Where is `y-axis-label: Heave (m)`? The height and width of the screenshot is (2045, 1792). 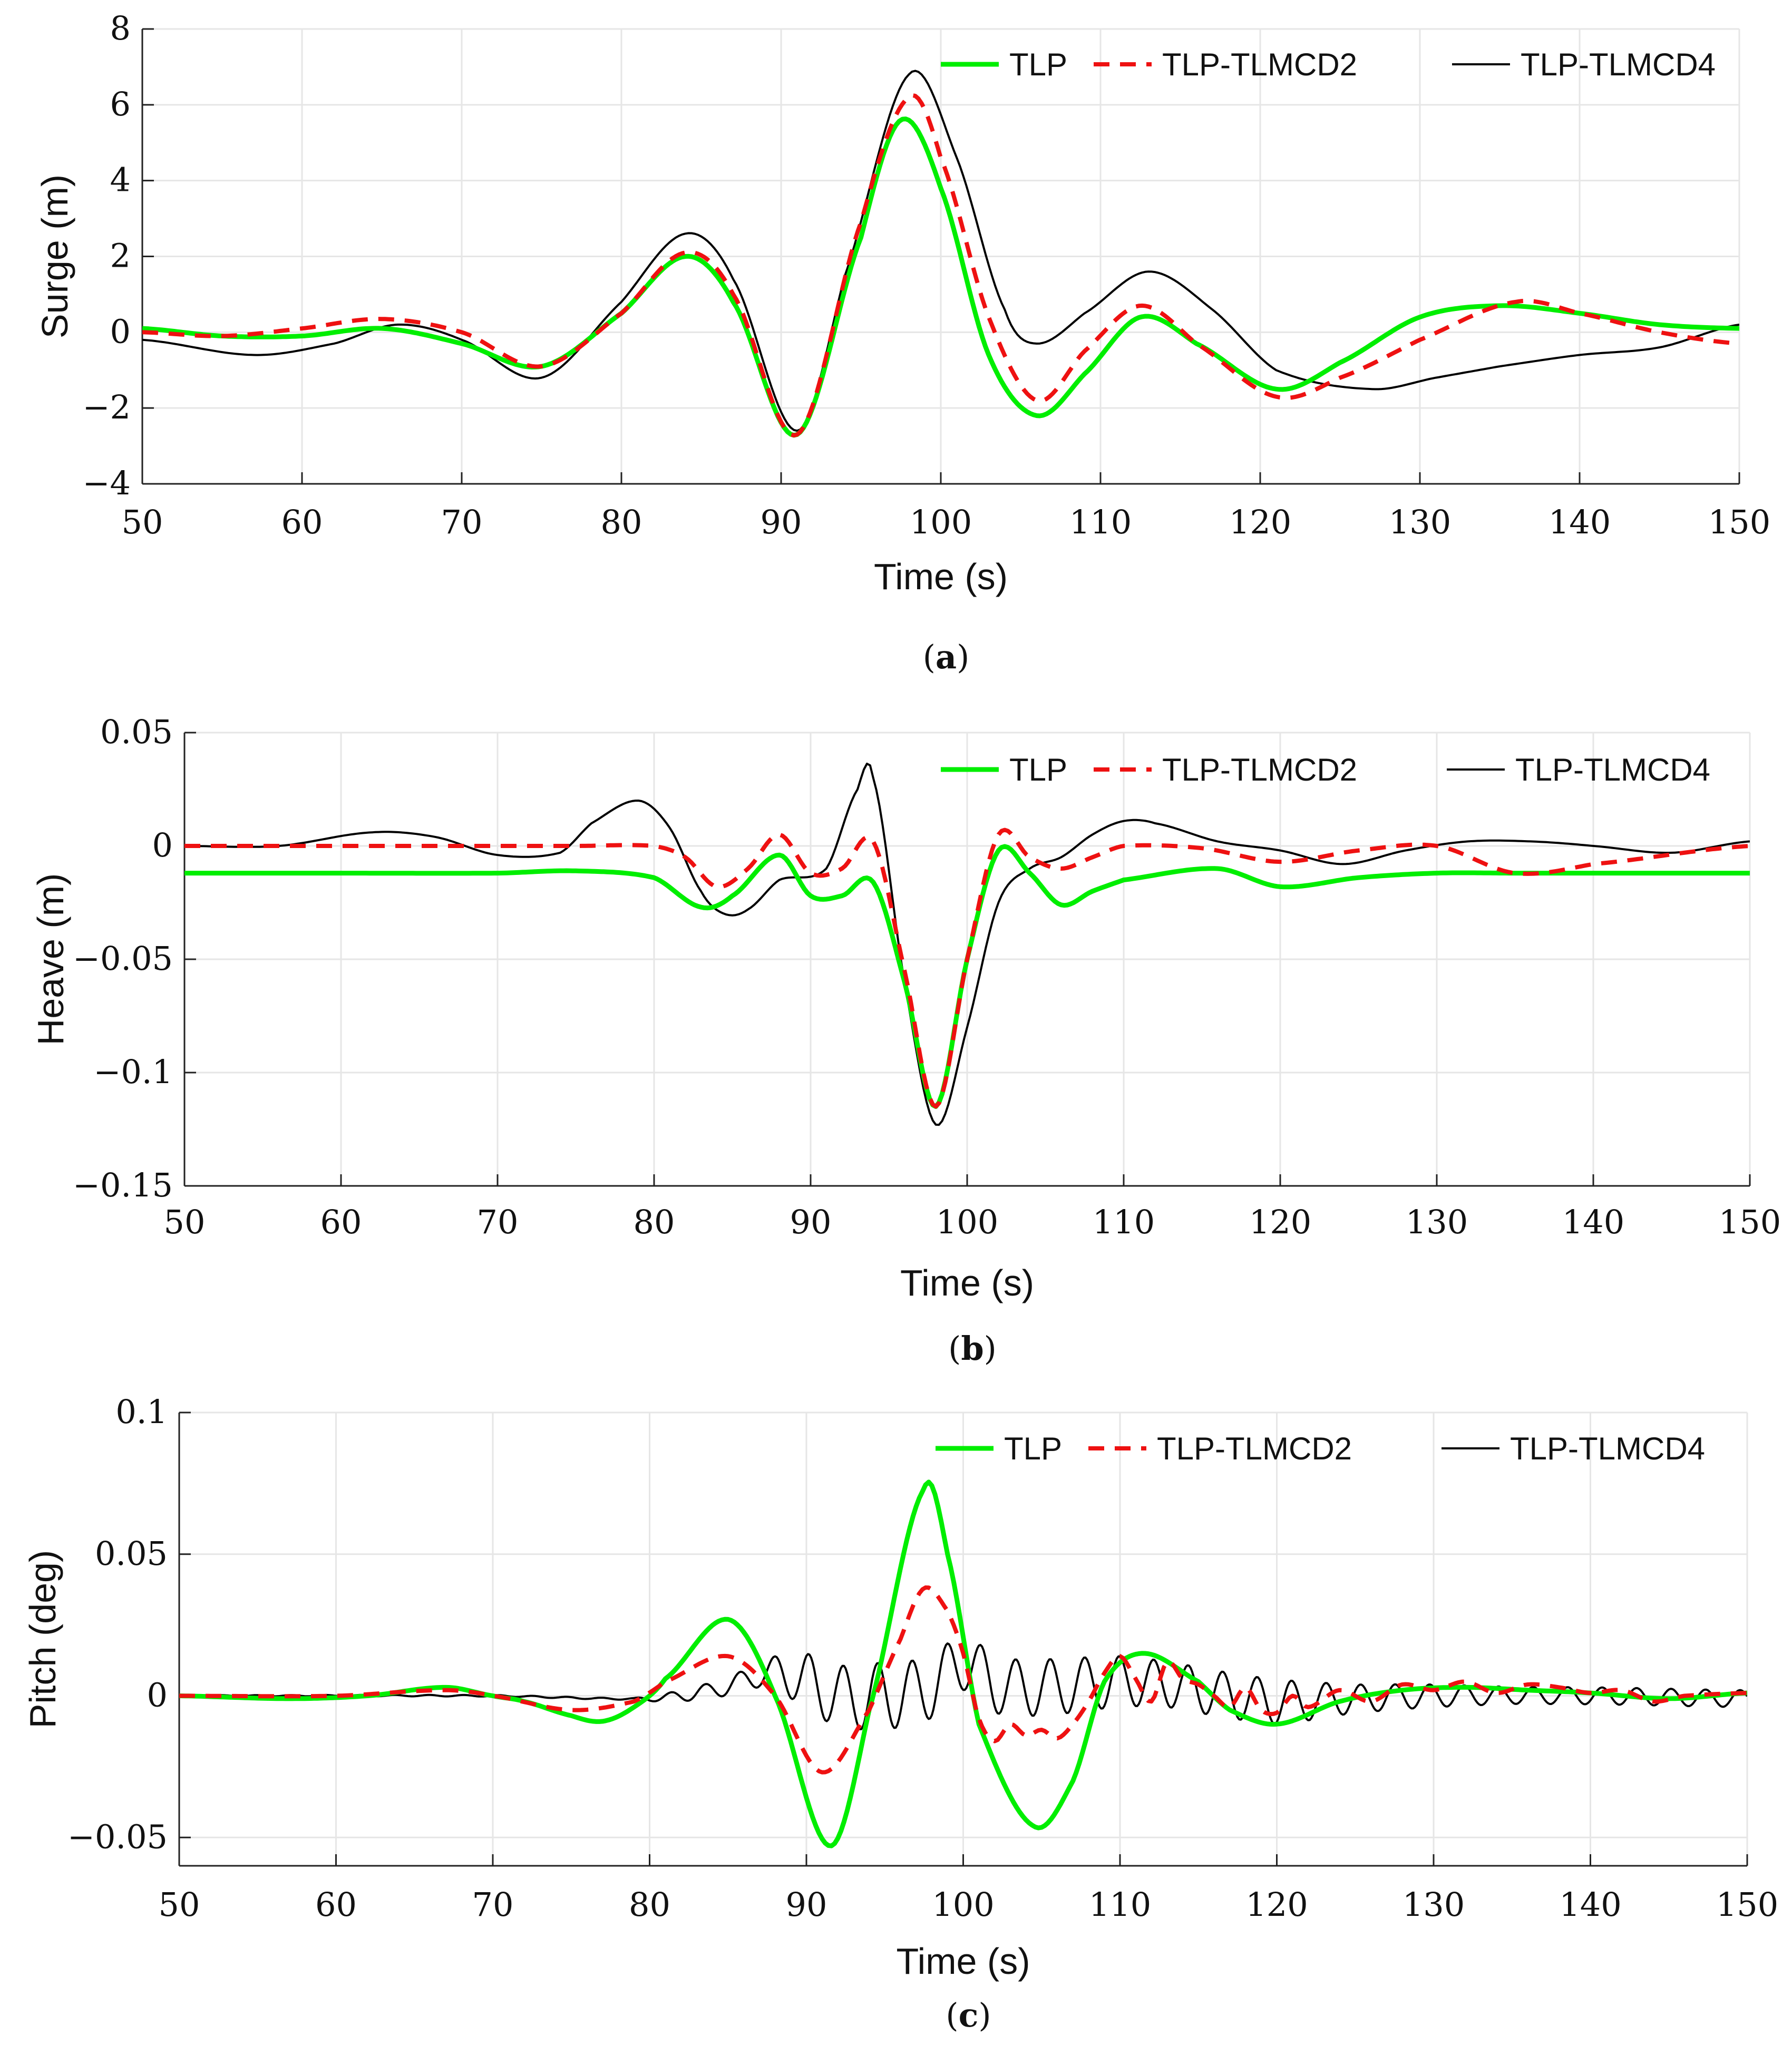
y-axis-label: Heave (m) is located at coordinates (50, 960).